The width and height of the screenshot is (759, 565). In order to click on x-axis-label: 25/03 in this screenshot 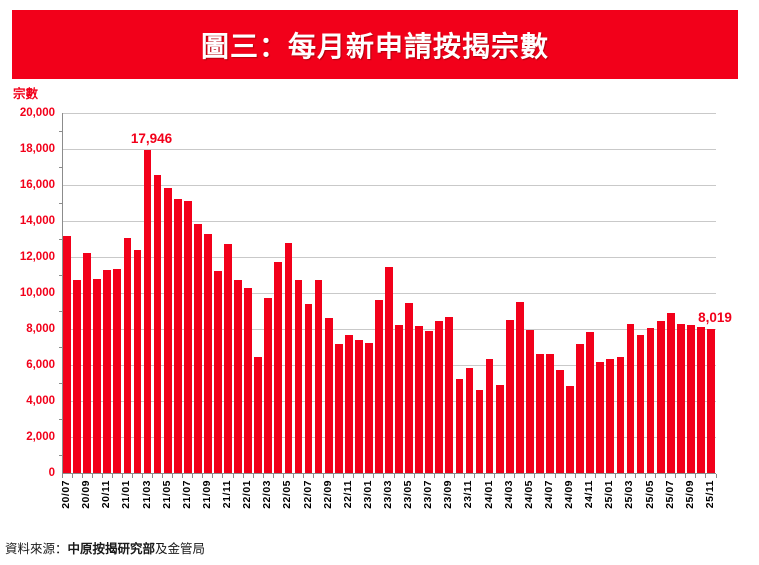, I will do `click(629, 494)`.